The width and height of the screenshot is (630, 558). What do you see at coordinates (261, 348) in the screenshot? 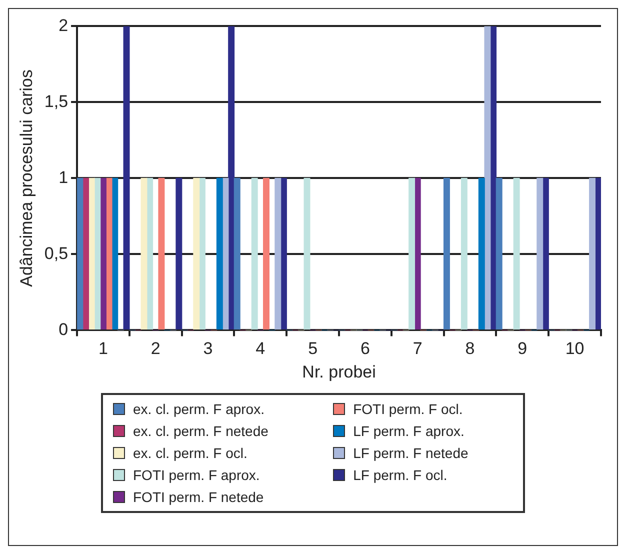
I see `x-tick-label: 4` at bounding box center [261, 348].